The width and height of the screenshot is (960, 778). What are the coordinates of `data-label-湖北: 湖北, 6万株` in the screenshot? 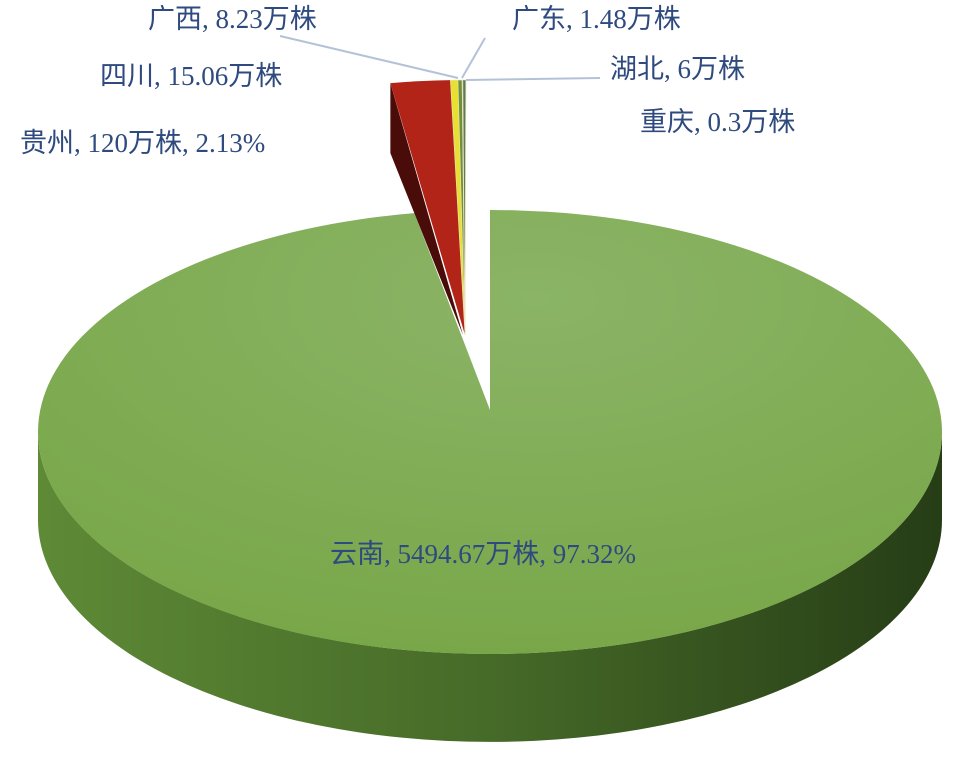 It's located at (677, 69).